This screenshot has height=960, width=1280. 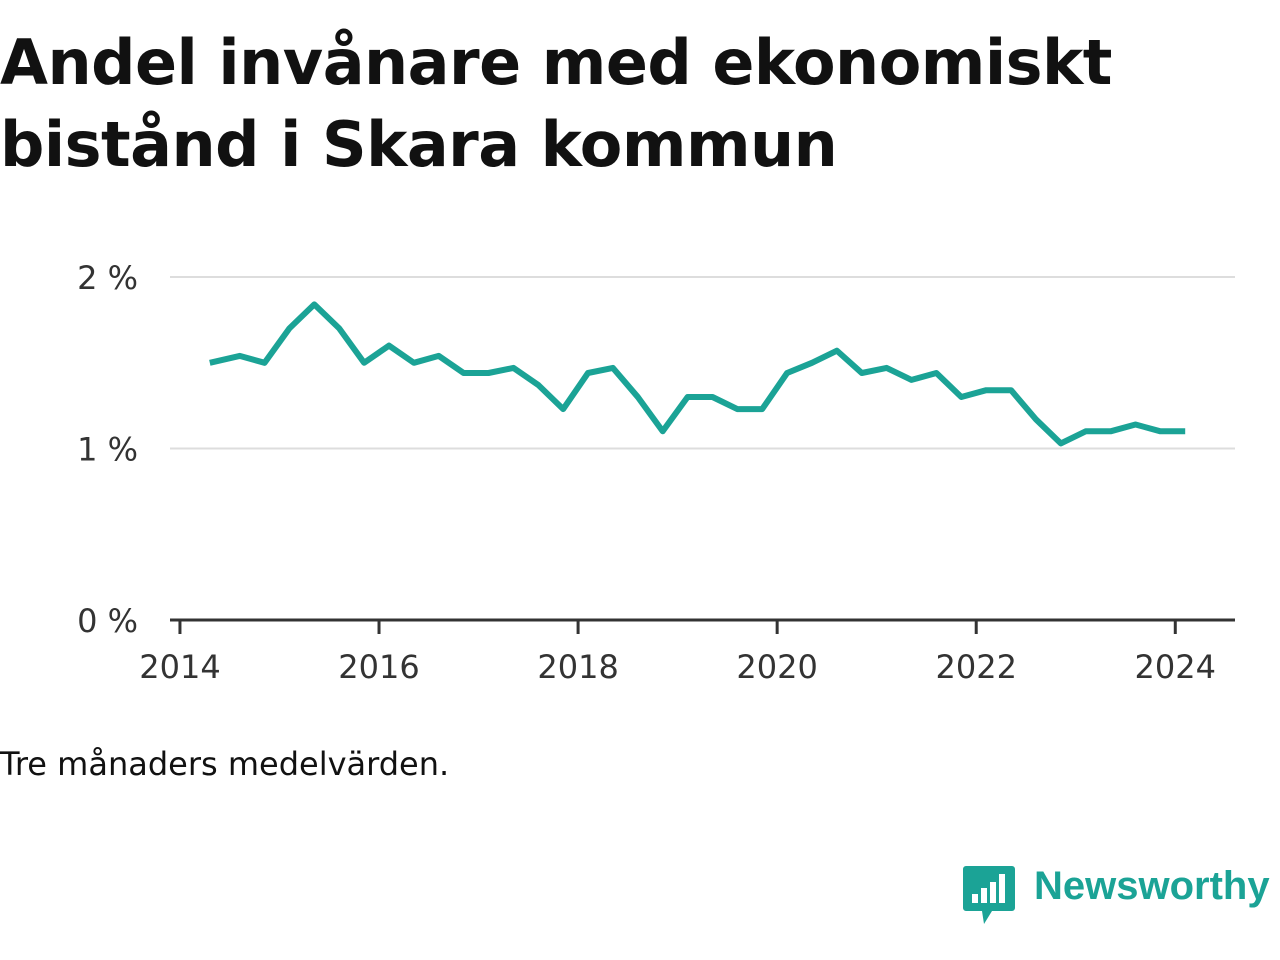 I want to click on chart-note: Tre månaders medelvärden., so click(x=225, y=764).